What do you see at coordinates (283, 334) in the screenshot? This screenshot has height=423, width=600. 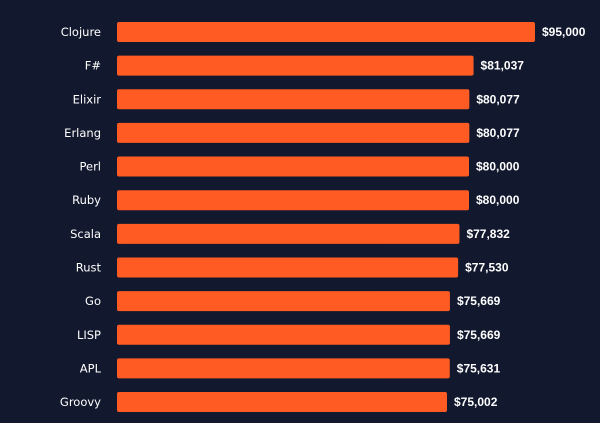 I see `bar-lisp` at bounding box center [283, 334].